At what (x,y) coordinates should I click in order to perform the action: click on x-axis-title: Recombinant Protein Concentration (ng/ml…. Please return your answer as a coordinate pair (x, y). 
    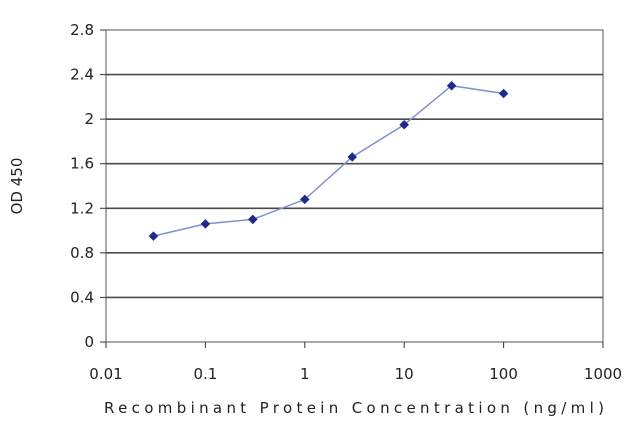
    Looking at the image, I should click on (354, 408).